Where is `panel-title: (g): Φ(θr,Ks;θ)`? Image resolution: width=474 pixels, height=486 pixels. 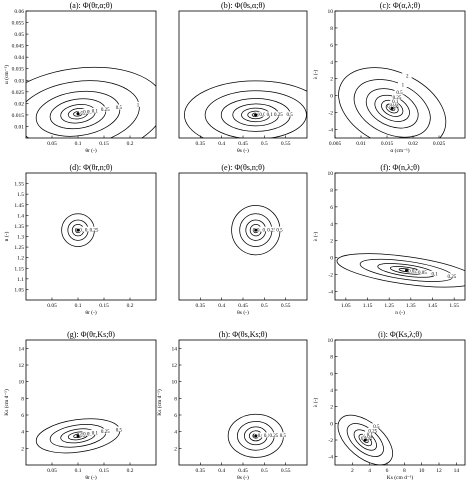 panel-title: (g): Φ(θr,Ks;θ) is located at coordinates (91, 334).